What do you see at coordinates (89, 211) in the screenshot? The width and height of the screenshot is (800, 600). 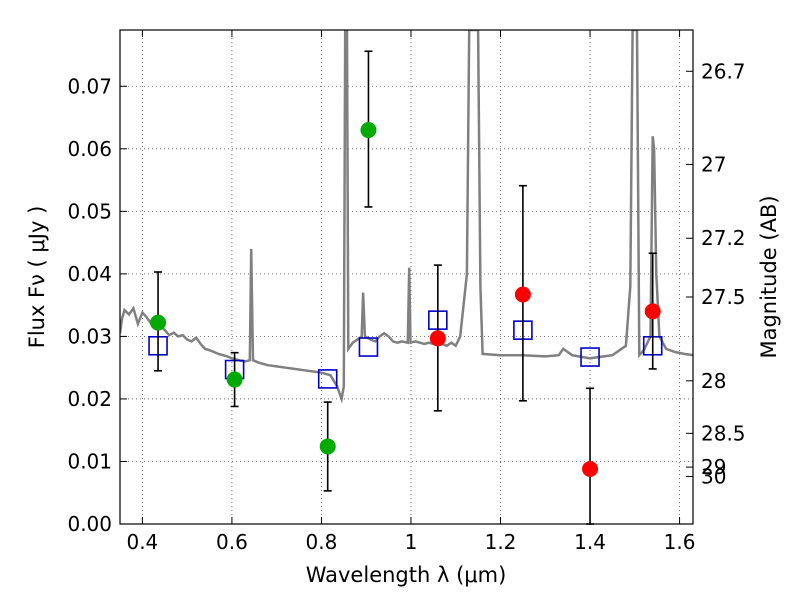 I see `y-tick-label: 0.05` at bounding box center [89, 211].